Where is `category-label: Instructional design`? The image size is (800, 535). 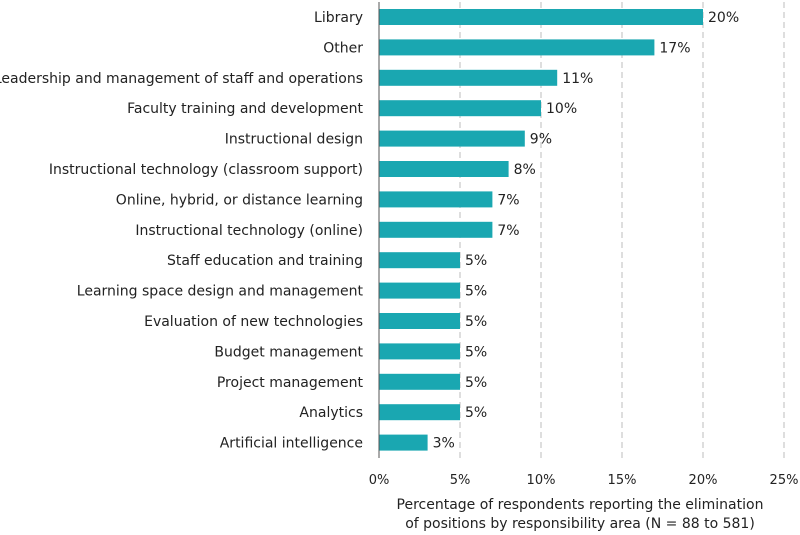 category-label: Instructional design is located at coordinates (294, 140).